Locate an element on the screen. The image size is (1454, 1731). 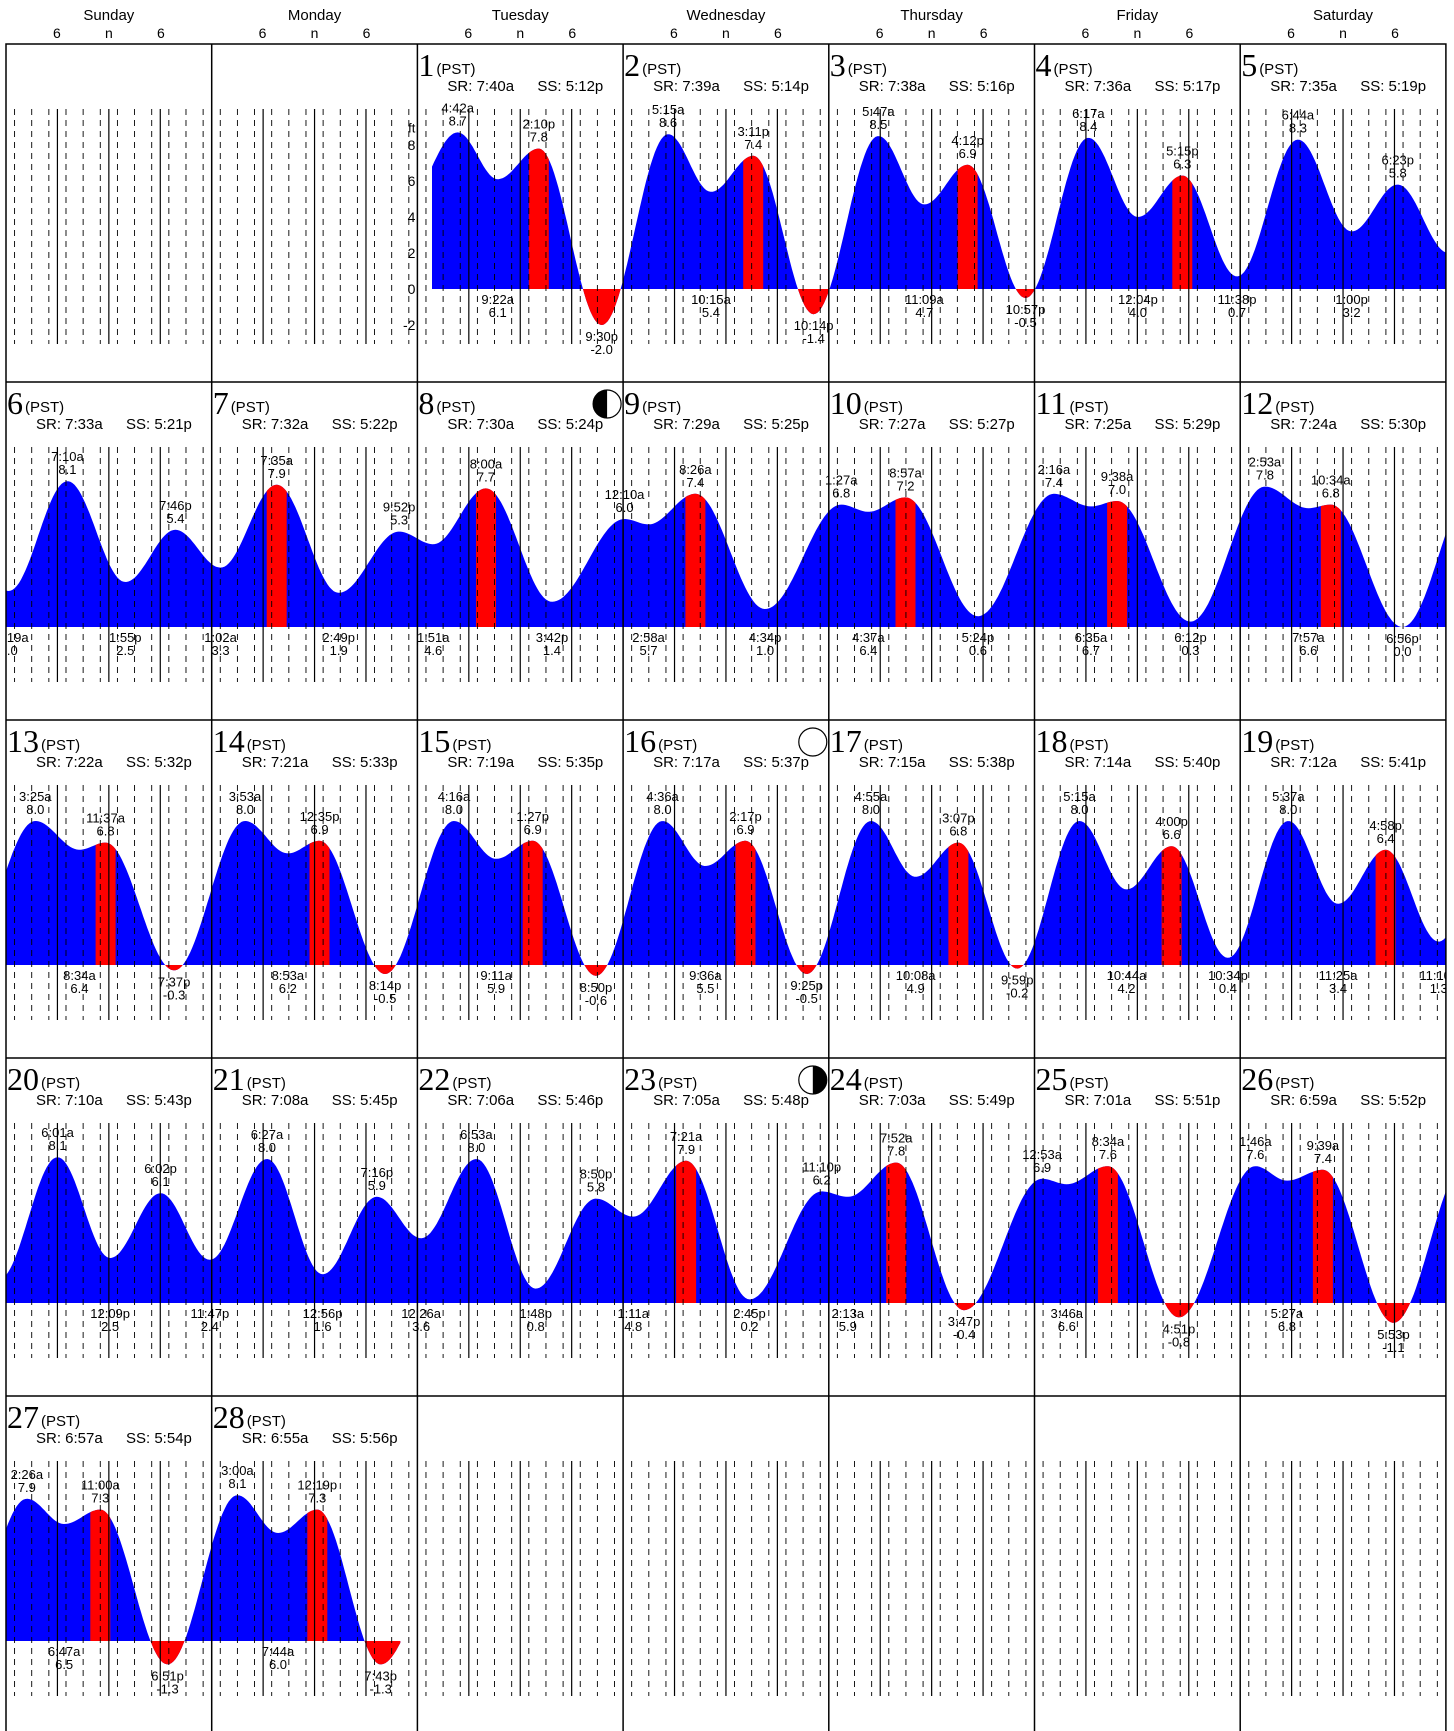
low-tide-time: 9:11a is located at coordinates (496, 975).